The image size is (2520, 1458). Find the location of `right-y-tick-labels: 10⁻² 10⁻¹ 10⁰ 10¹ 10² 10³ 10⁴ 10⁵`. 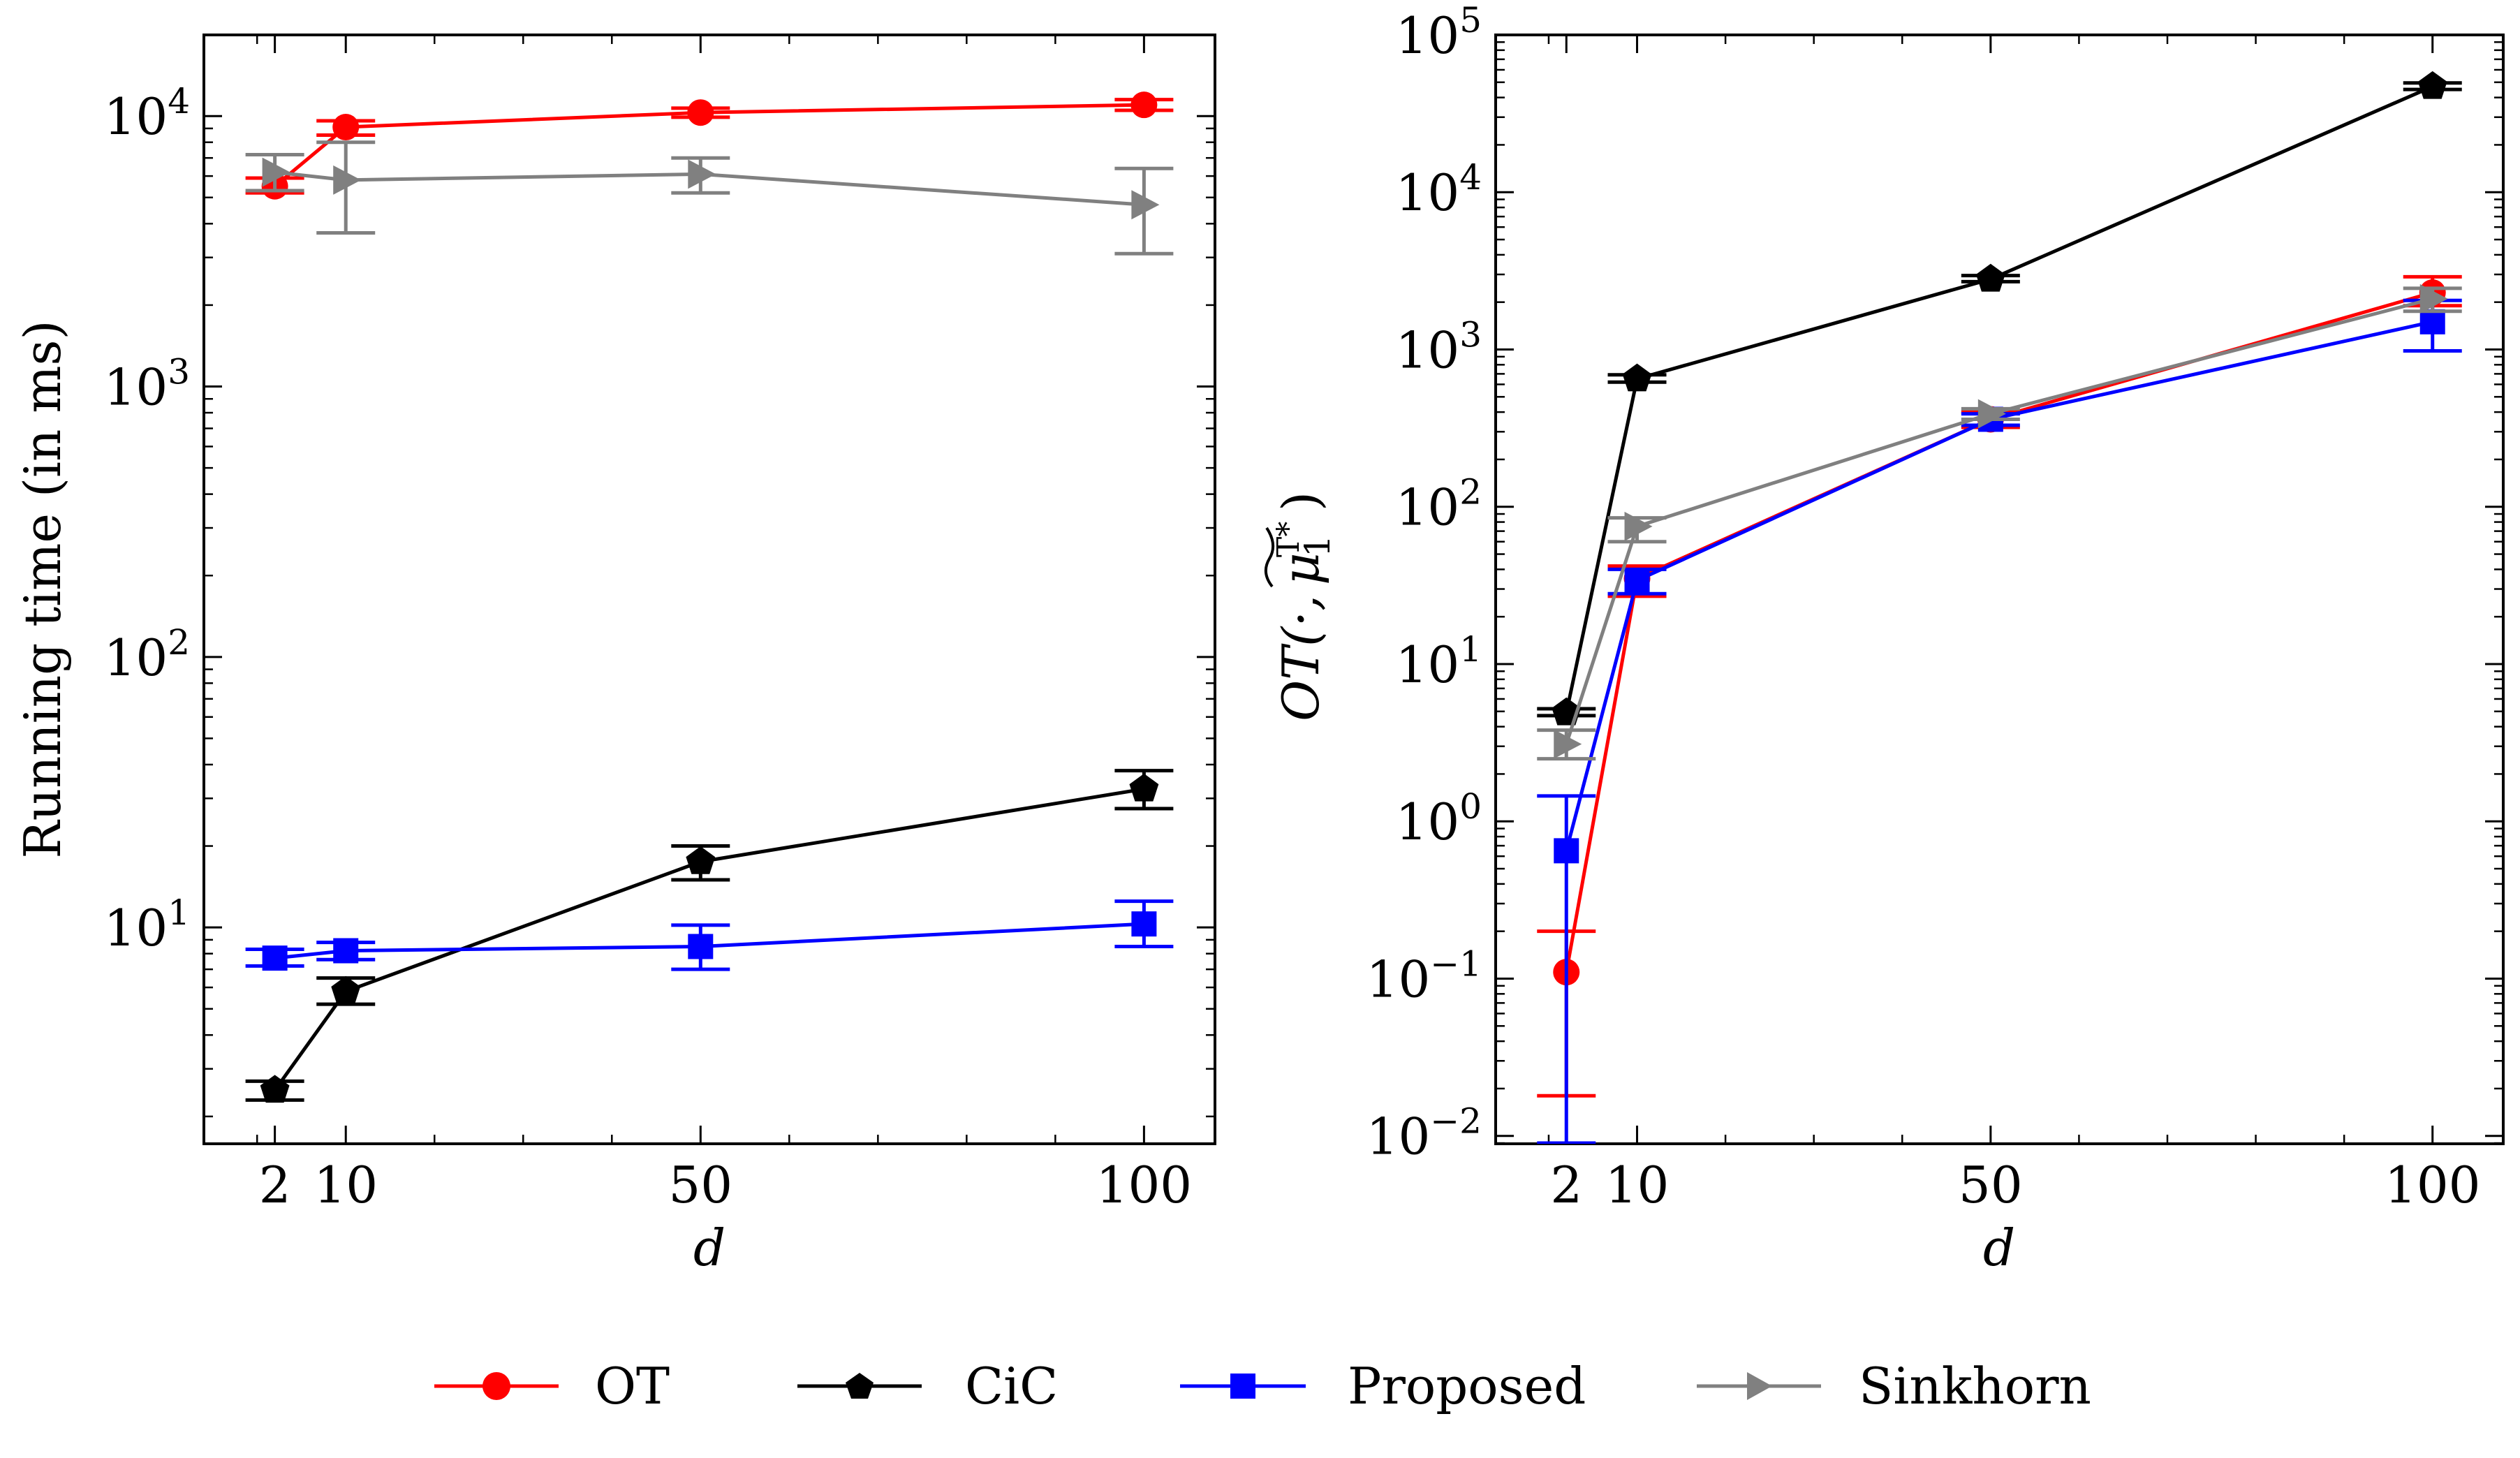

right-y-tick-labels: 10⁻² 10⁻¹ 10⁰ 10¹ 10² 10³ 10⁴ 10⁵ is located at coordinates (1424, 583).